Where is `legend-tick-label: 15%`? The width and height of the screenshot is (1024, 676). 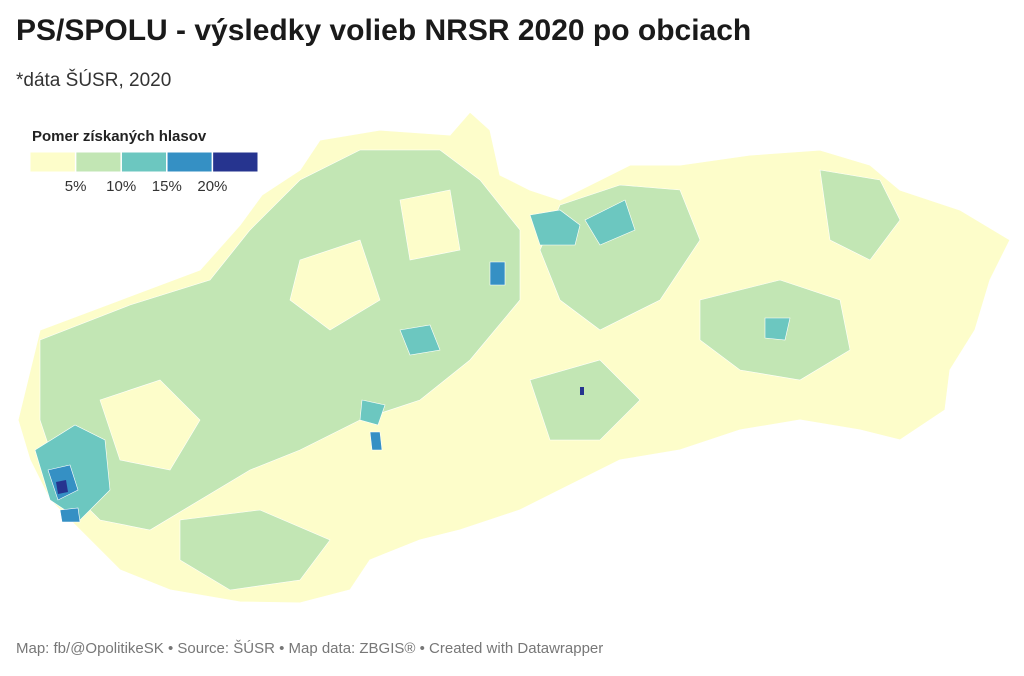
legend-tick-label: 15% is located at coordinates (167, 186).